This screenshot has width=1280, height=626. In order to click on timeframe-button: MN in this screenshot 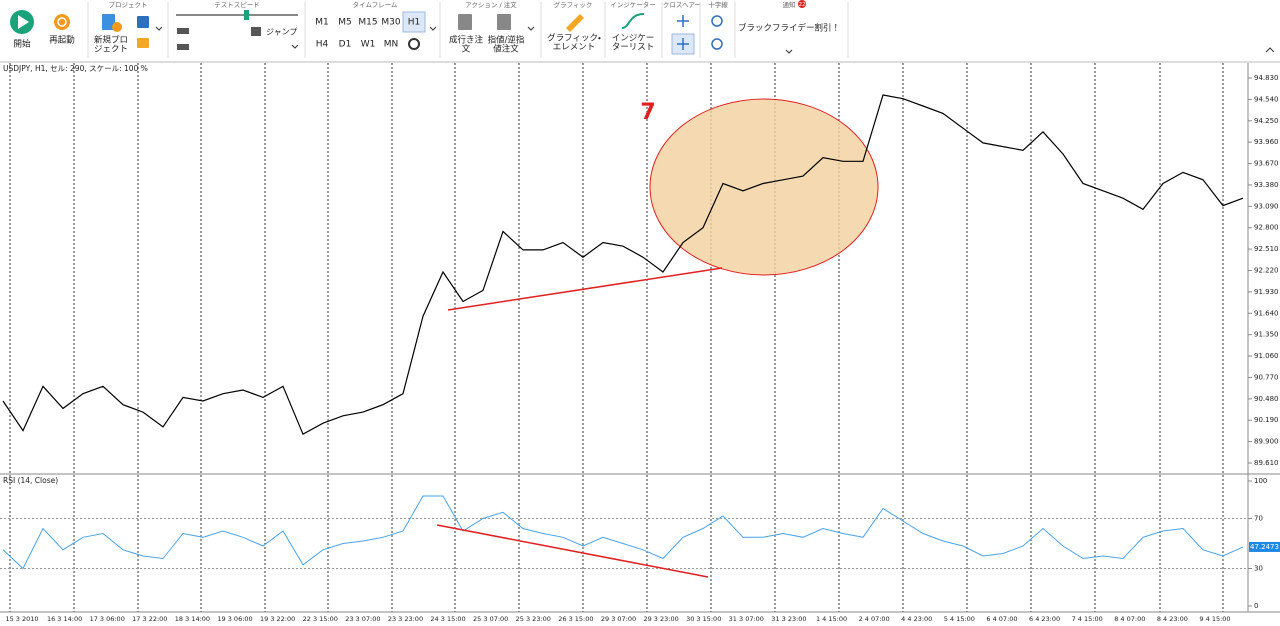, I will do `click(391, 45)`.